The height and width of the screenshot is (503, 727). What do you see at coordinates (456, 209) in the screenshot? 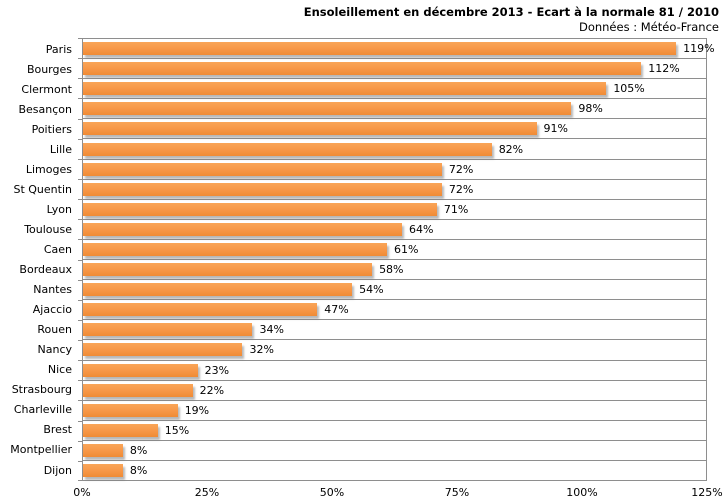
I see `value-label-lyon: 71%` at bounding box center [456, 209].